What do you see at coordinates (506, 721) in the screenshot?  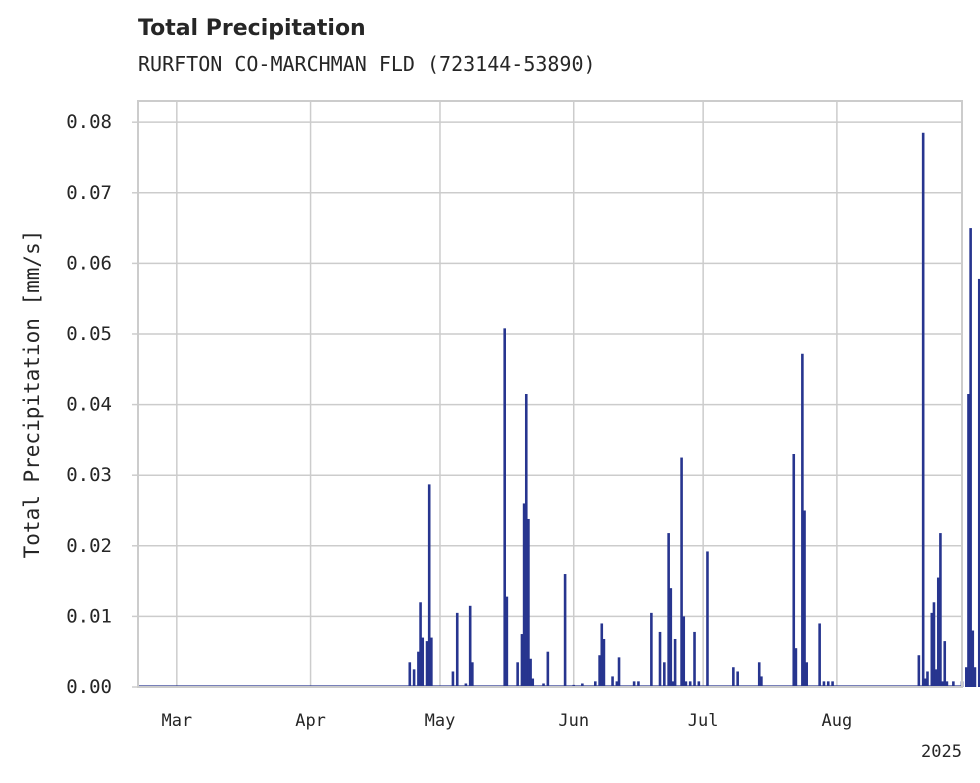 I see `x-tick-labels: Mar Apr May Jun Jul Aug` at bounding box center [506, 721].